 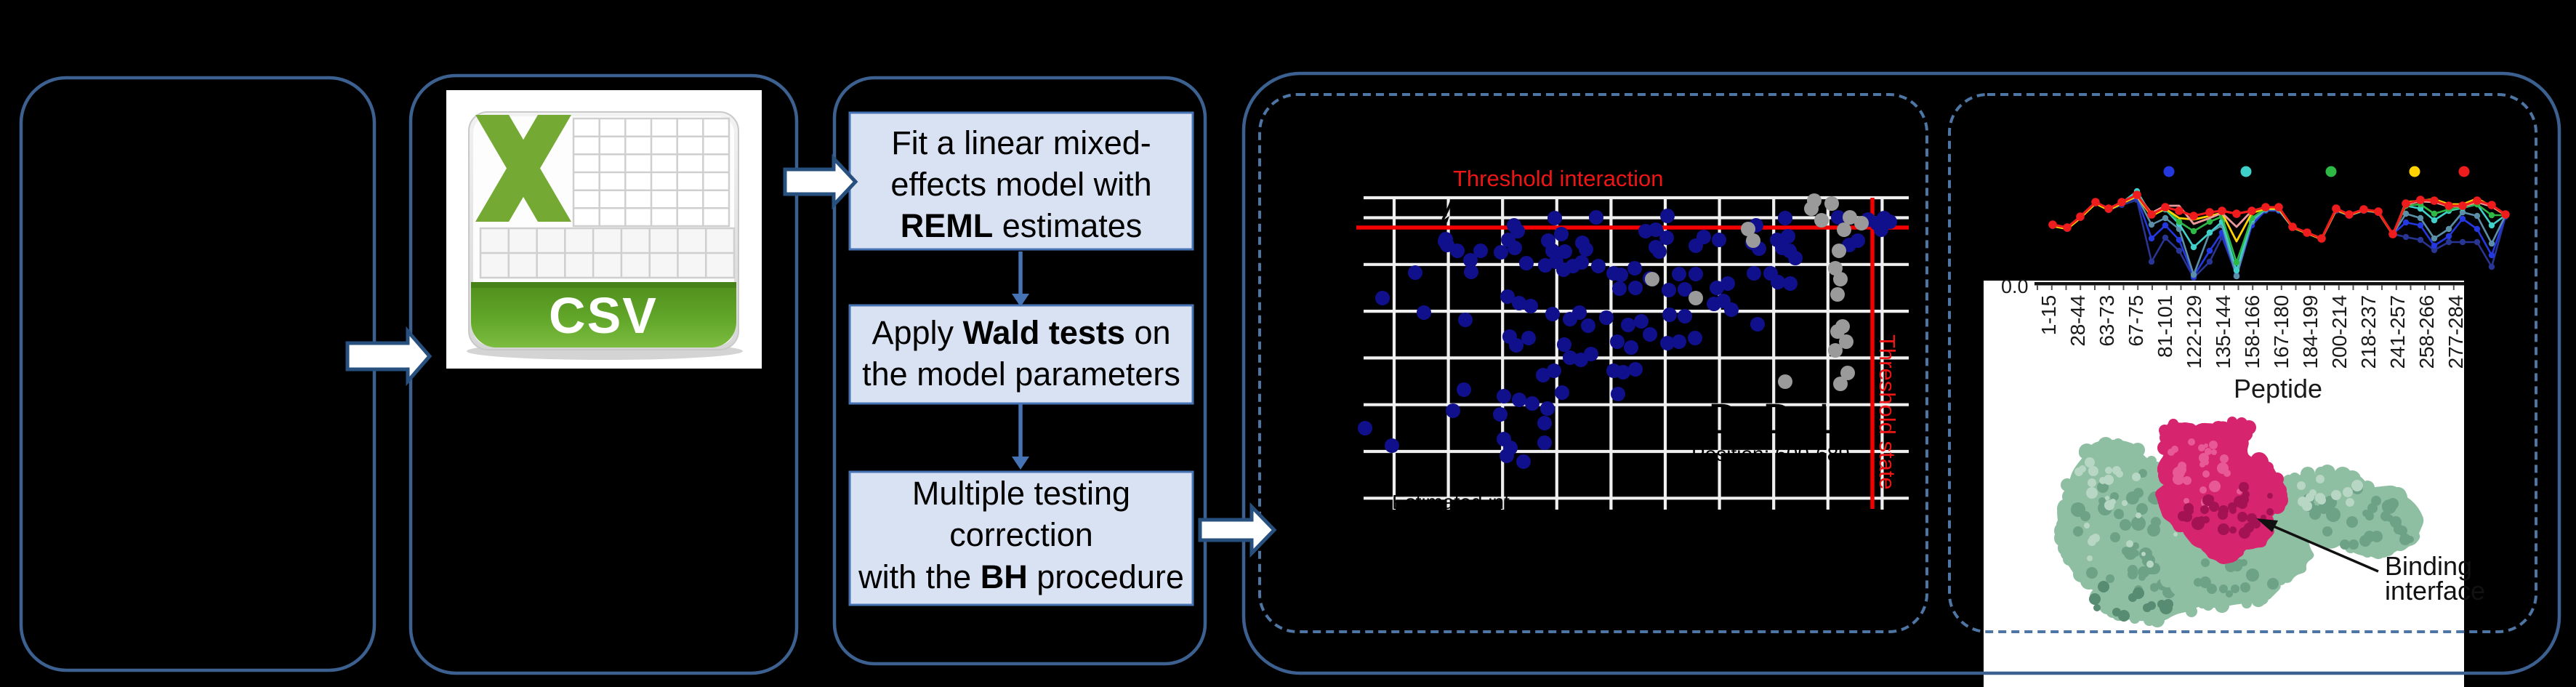 I want to click on svg-text: Peptide, so click(x=2278, y=388).